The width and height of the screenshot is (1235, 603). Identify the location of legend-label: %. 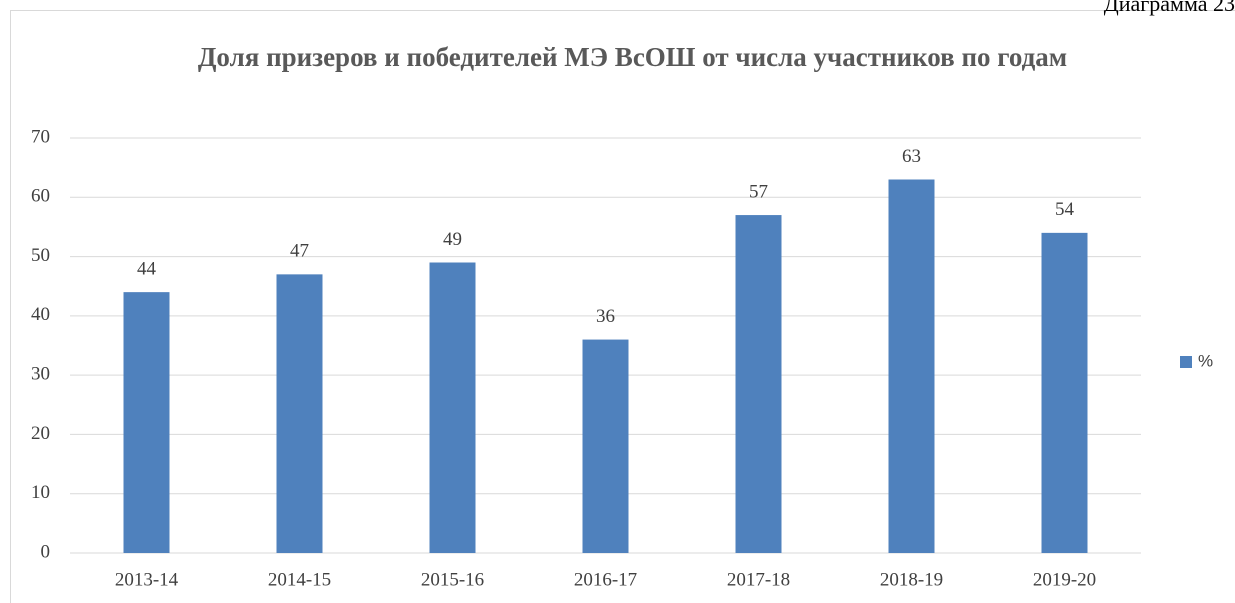
(1205, 360).